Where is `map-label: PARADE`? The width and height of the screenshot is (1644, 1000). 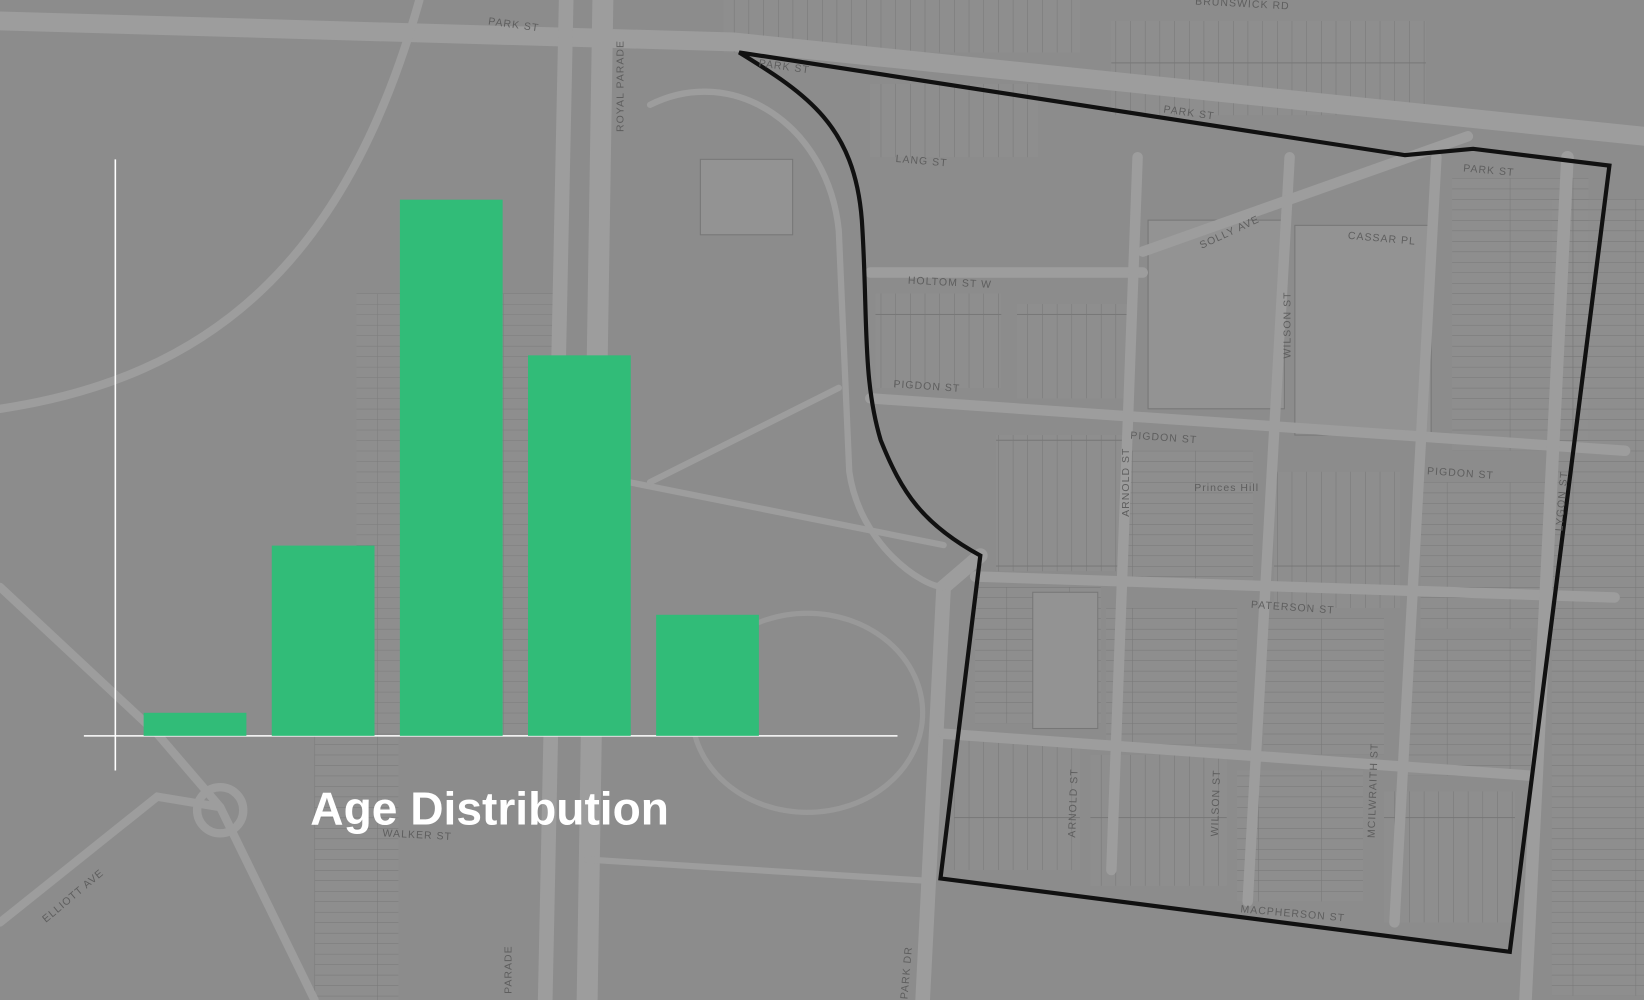 map-label: PARADE is located at coordinates (508, 969).